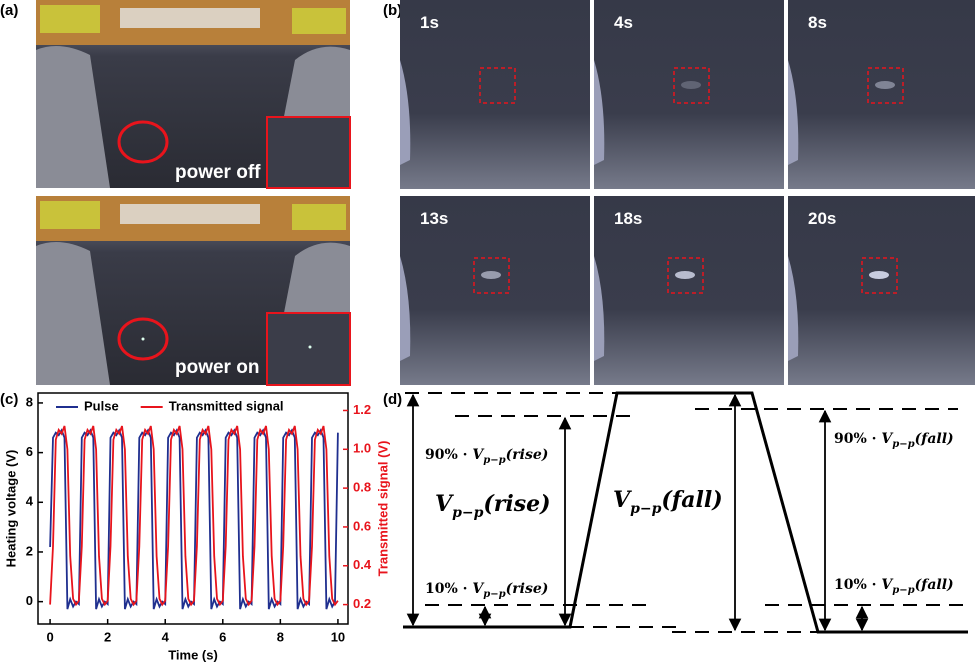 The image size is (975, 665). I want to click on frame-time: 20s, so click(822, 218).